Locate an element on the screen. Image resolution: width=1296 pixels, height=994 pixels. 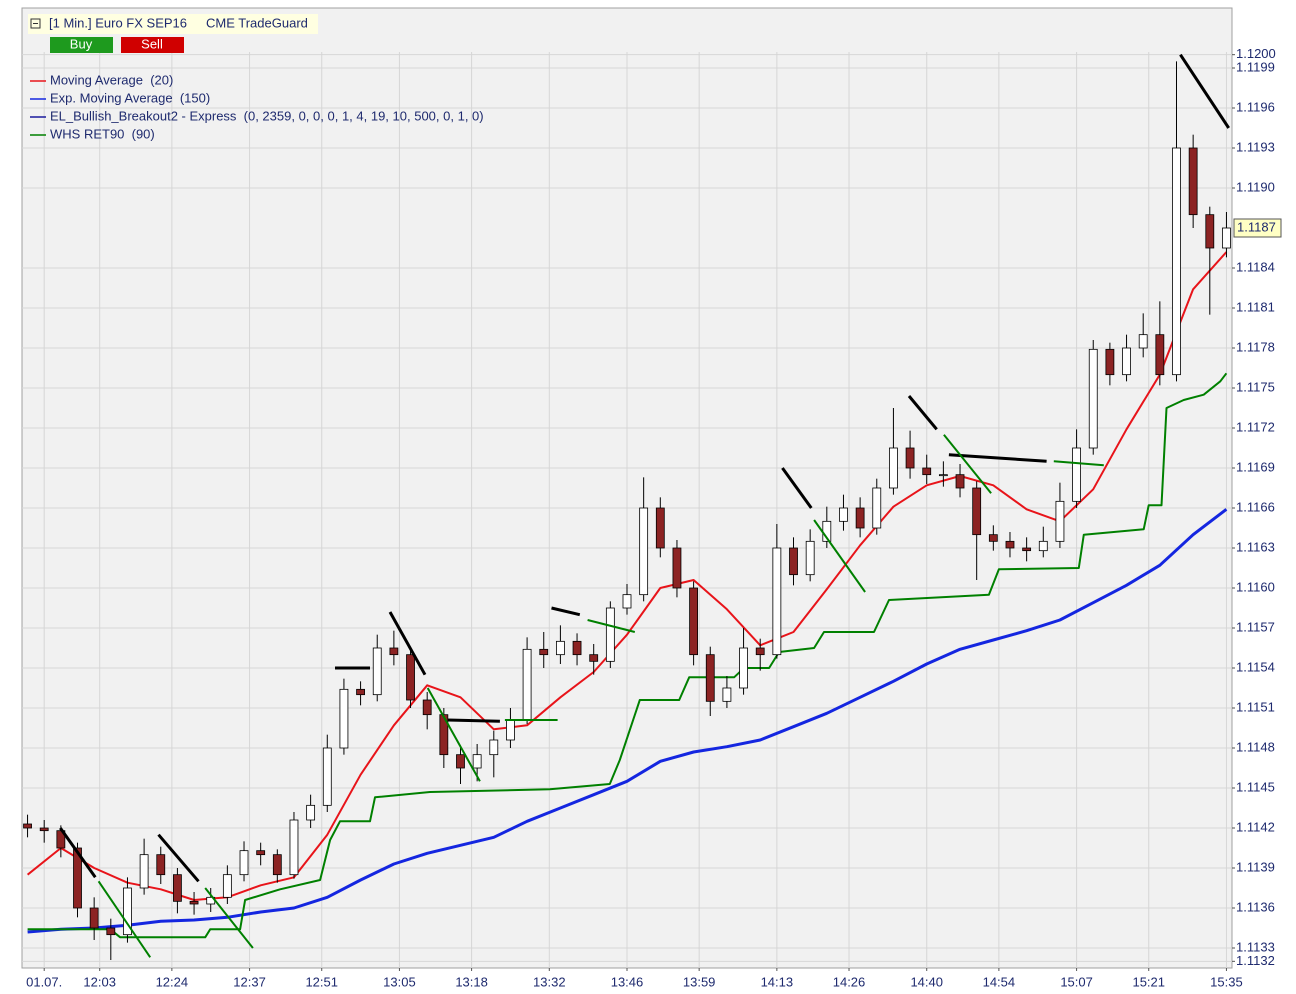
x-tick-label: 15:07 is located at coordinates (1076, 981).